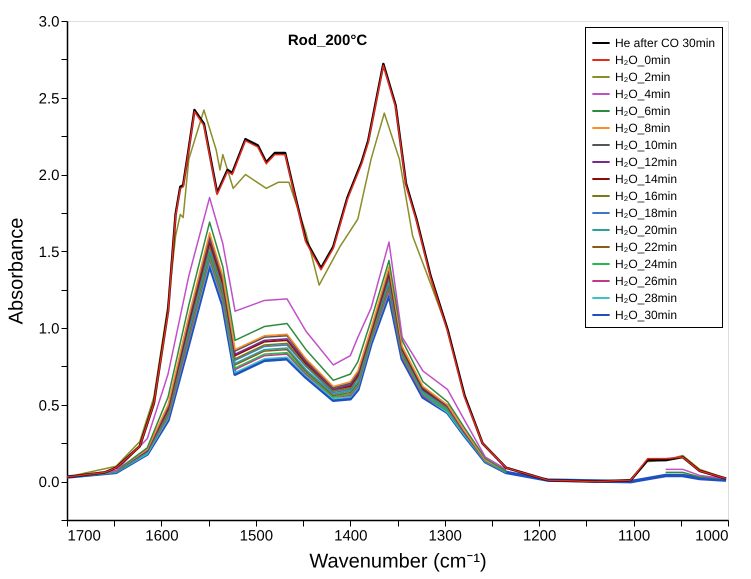 The height and width of the screenshot is (579, 751). What do you see at coordinates (646, 264) in the screenshot?
I see `legend-label: H₂O_24min` at bounding box center [646, 264].